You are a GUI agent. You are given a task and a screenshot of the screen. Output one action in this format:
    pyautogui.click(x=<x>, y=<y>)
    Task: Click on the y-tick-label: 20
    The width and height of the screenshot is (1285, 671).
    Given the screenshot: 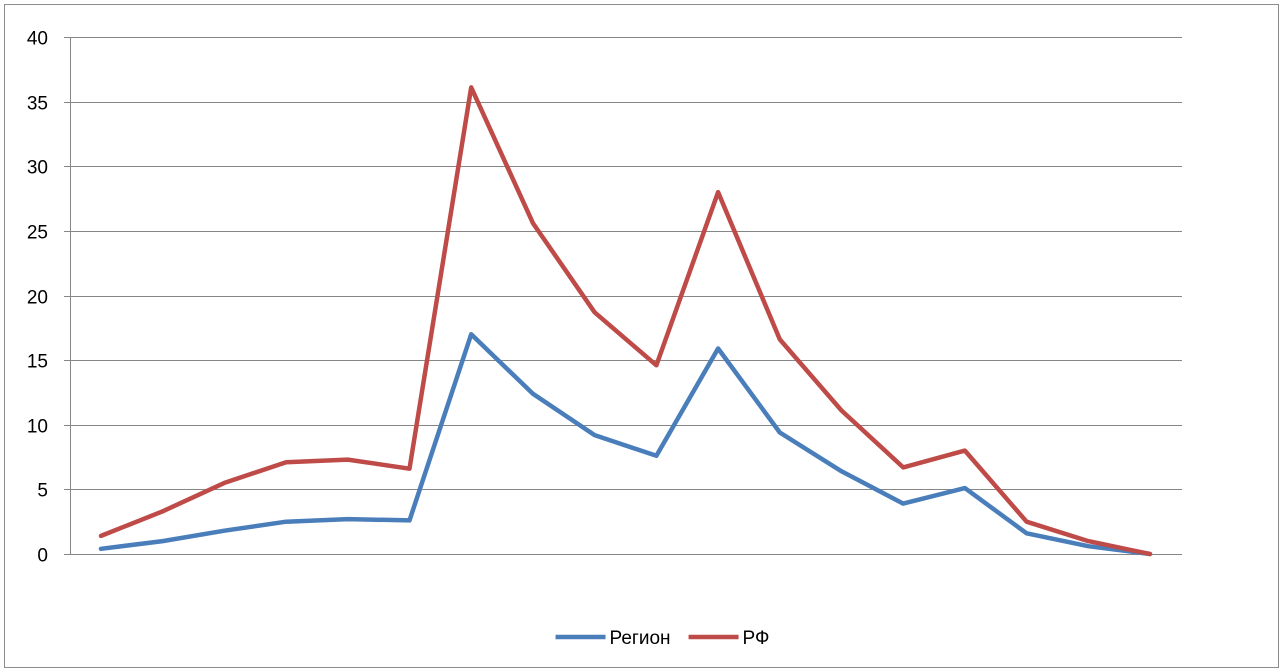 What is the action you would take?
    pyautogui.click(x=37, y=298)
    